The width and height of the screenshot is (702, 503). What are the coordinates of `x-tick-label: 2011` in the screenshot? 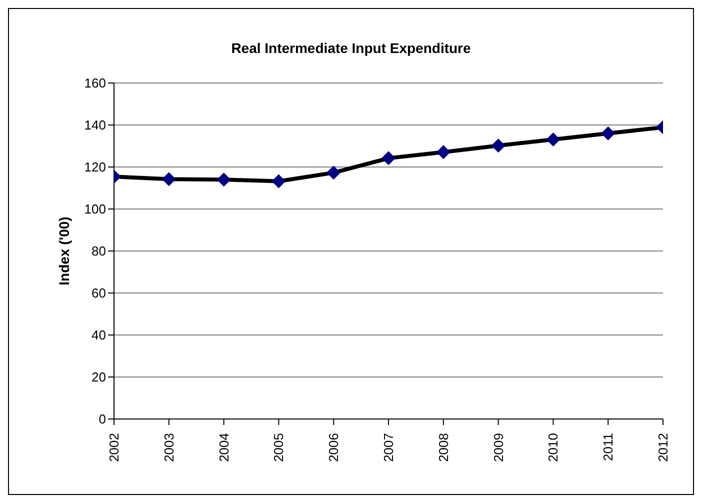 It's located at (608, 447).